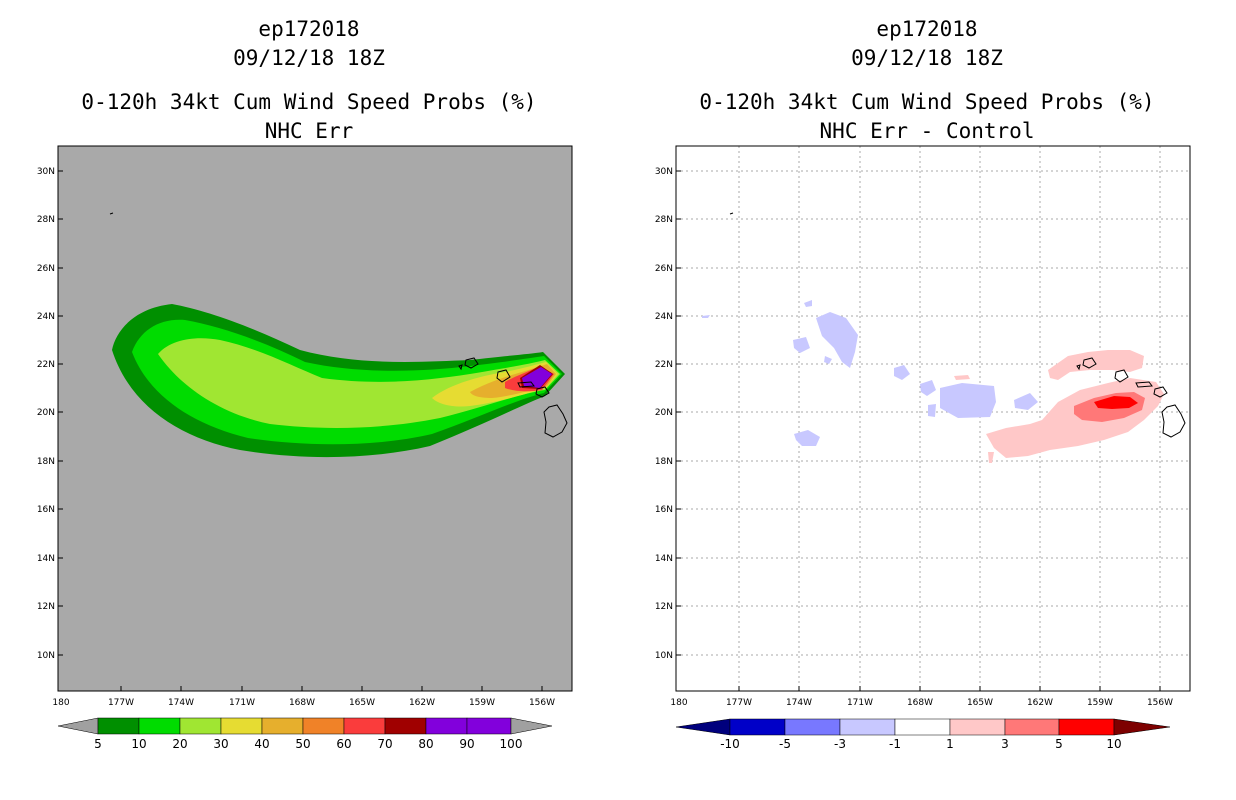 Image resolution: width=1236 pixels, height=800 pixels. Describe the element at coordinates (46, 220) in the screenshot. I see `lat-label: 28N` at that location.